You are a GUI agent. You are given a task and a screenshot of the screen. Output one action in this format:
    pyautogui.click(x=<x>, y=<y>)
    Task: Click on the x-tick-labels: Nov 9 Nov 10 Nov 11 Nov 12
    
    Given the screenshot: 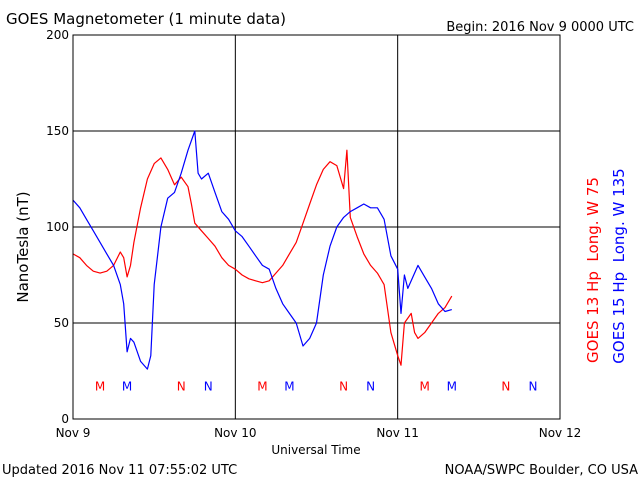 What is the action you would take?
    pyautogui.click(x=319, y=433)
    